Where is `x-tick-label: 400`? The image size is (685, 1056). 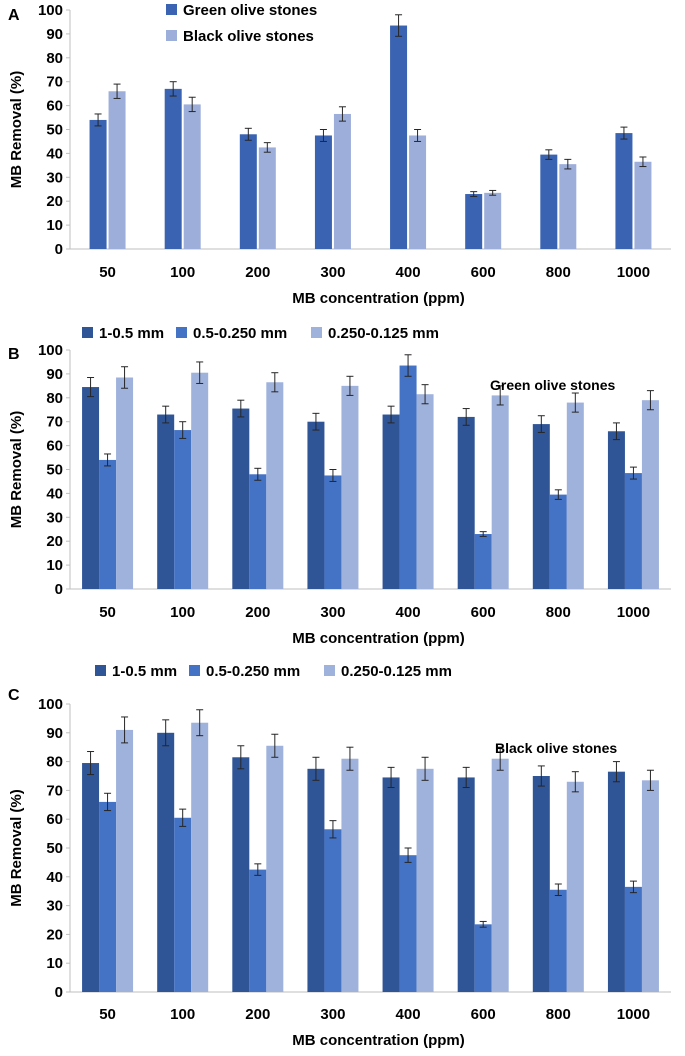 x-tick-label: 400 is located at coordinates (408, 1014).